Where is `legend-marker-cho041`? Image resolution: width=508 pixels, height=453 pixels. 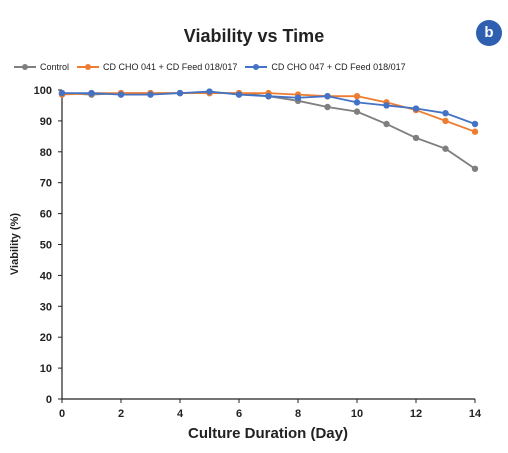 legend-marker-cho041 is located at coordinates (88, 67).